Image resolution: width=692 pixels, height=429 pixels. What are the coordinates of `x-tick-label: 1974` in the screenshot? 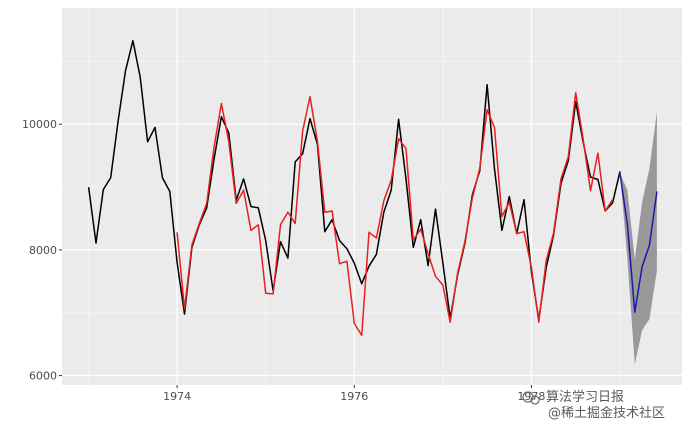 It's located at (177, 396).